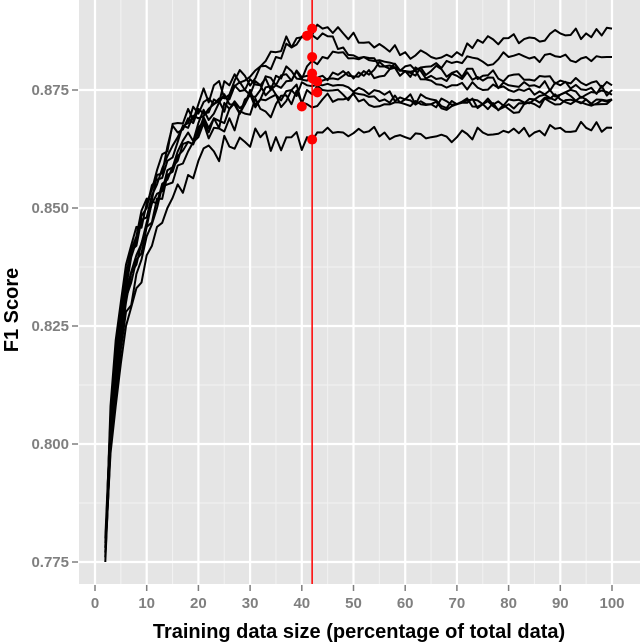 This screenshot has height=644, width=640. What do you see at coordinates (146, 603) in the screenshot?
I see `x-tick-label: 10` at bounding box center [146, 603].